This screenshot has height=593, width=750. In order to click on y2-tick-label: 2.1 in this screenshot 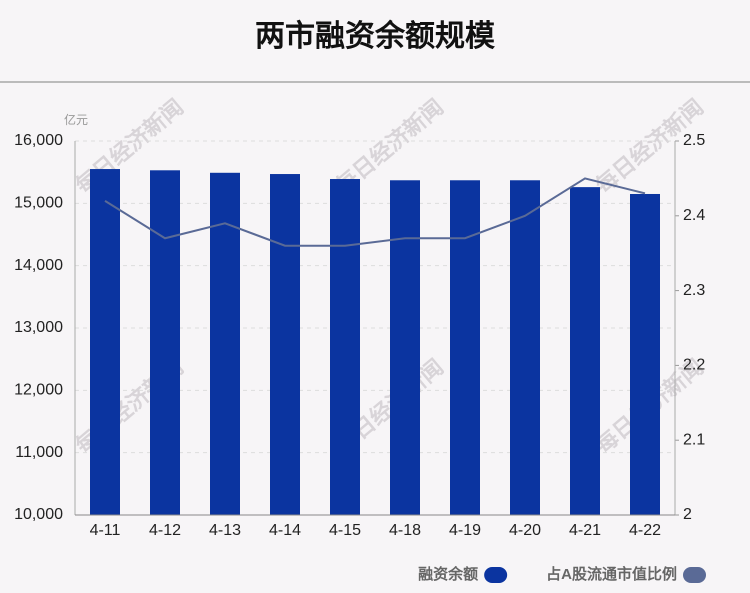, I will do `click(694, 439)`.